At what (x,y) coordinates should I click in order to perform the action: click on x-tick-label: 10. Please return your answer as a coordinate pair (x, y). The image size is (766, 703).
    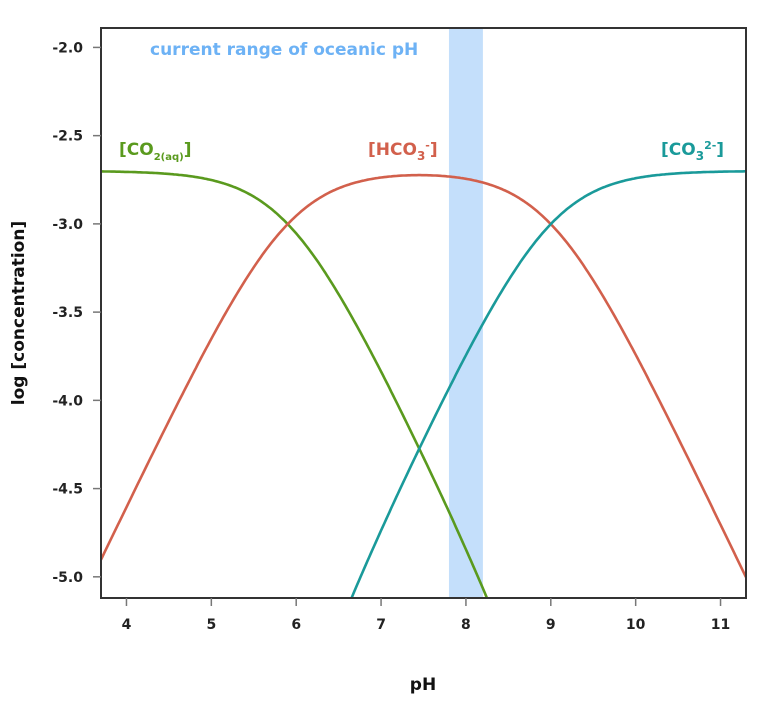
    Looking at the image, I should click on (636, 625).